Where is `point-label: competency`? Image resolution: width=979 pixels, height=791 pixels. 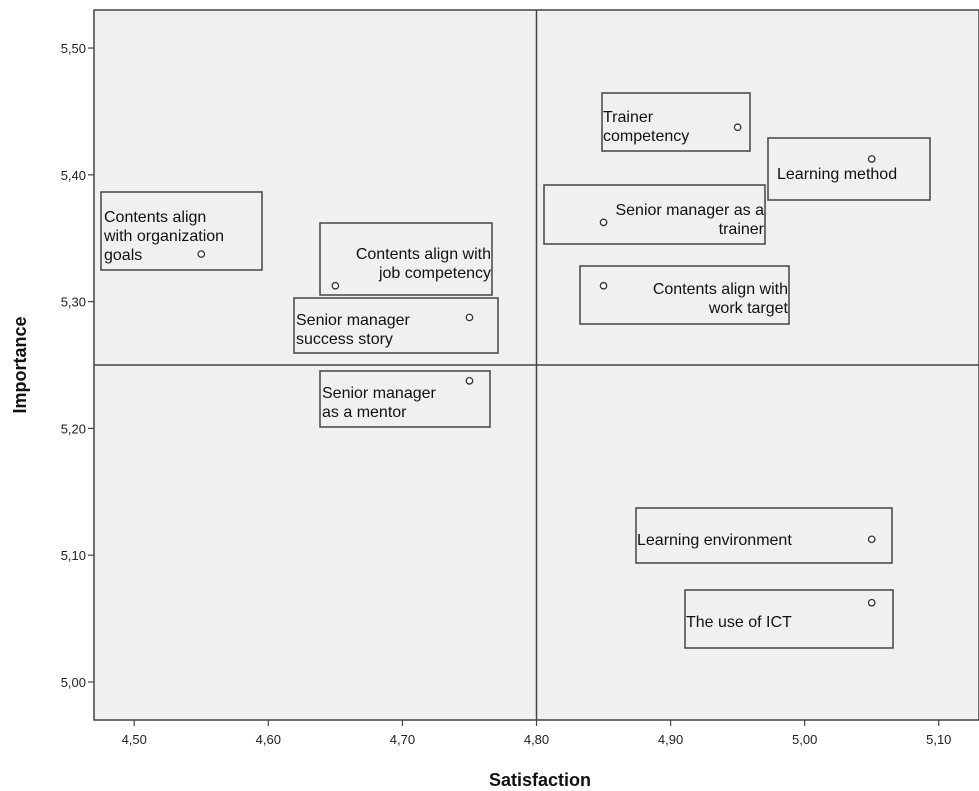
point-label: competency is located at coordinates (646, 136).